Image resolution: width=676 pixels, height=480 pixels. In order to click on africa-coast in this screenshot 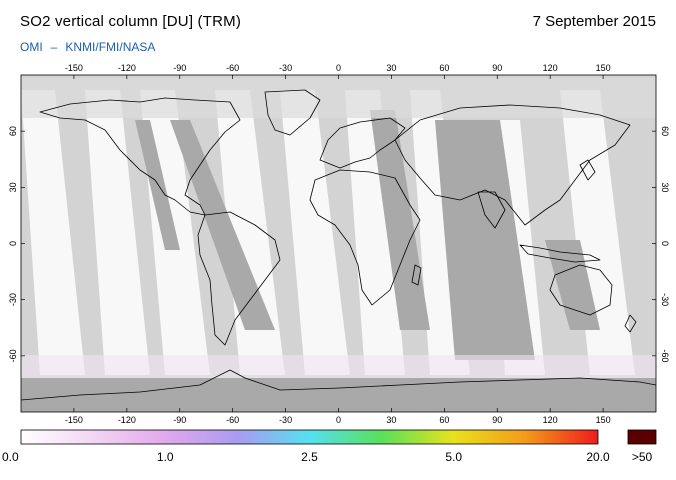, I will do `click(365, 237)`.